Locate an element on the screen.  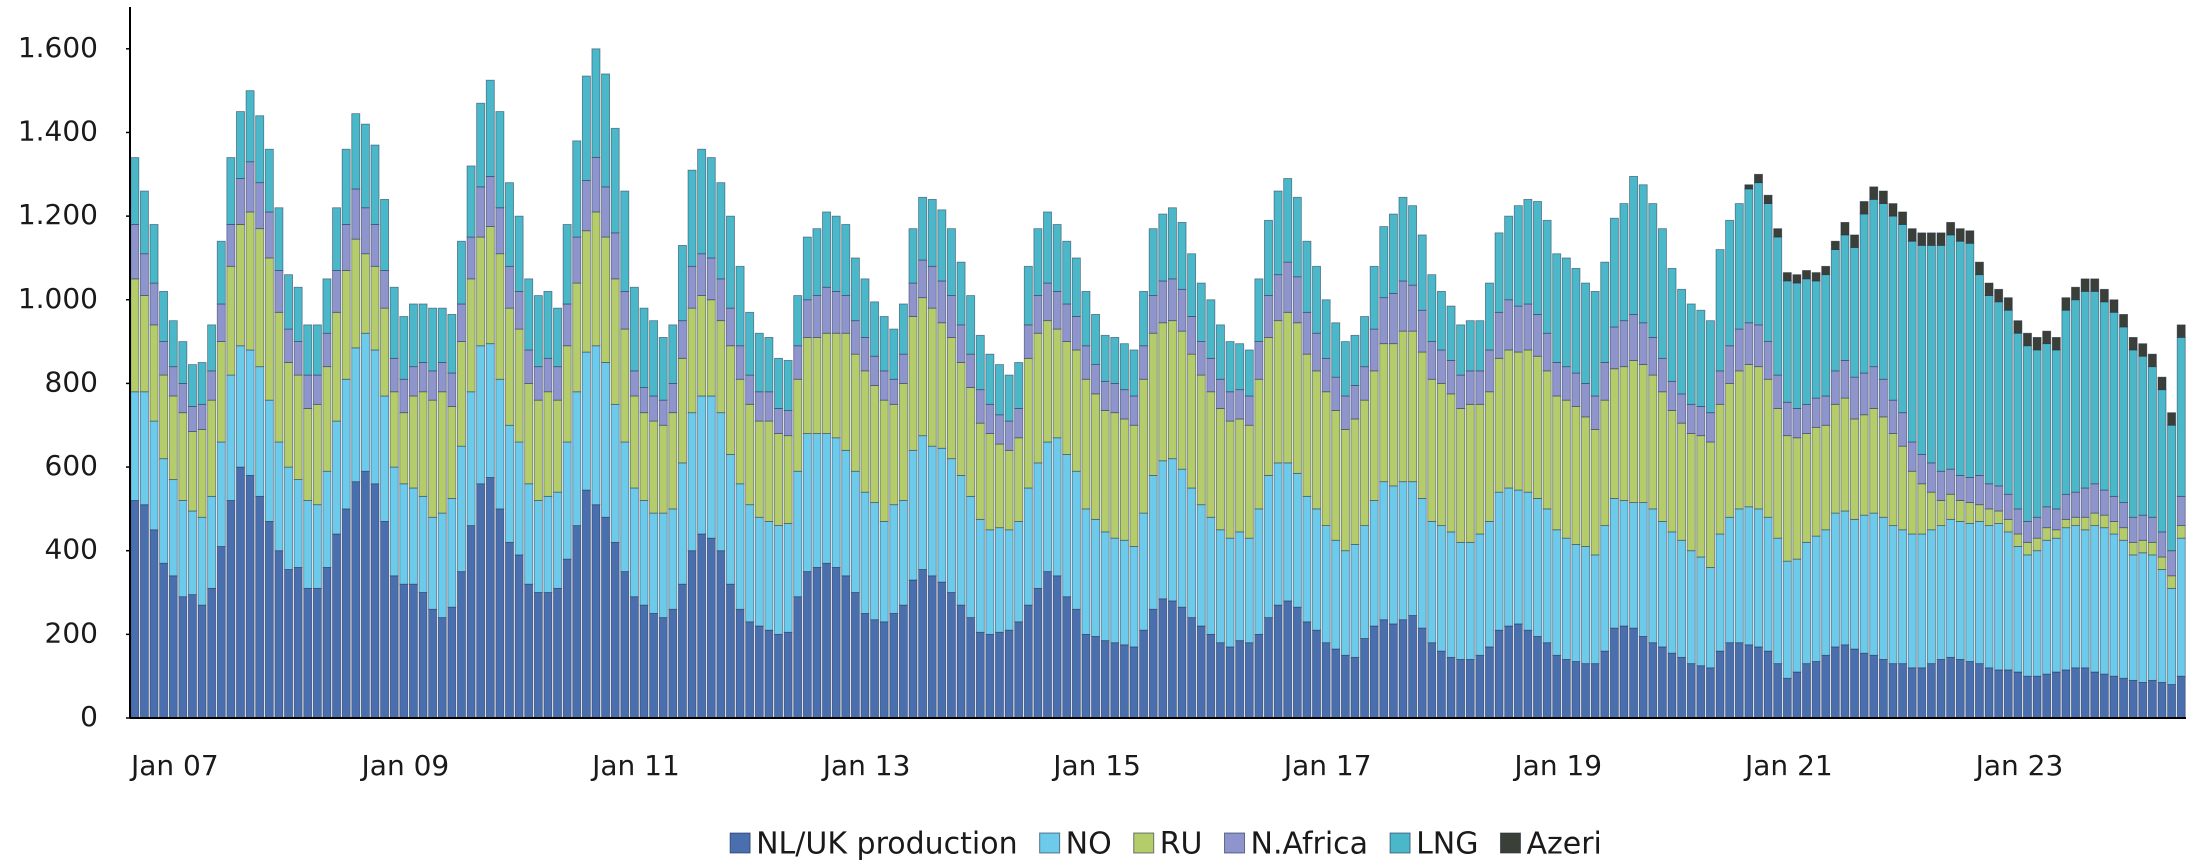
legend-swatch is located at coordinates (1510, 843).